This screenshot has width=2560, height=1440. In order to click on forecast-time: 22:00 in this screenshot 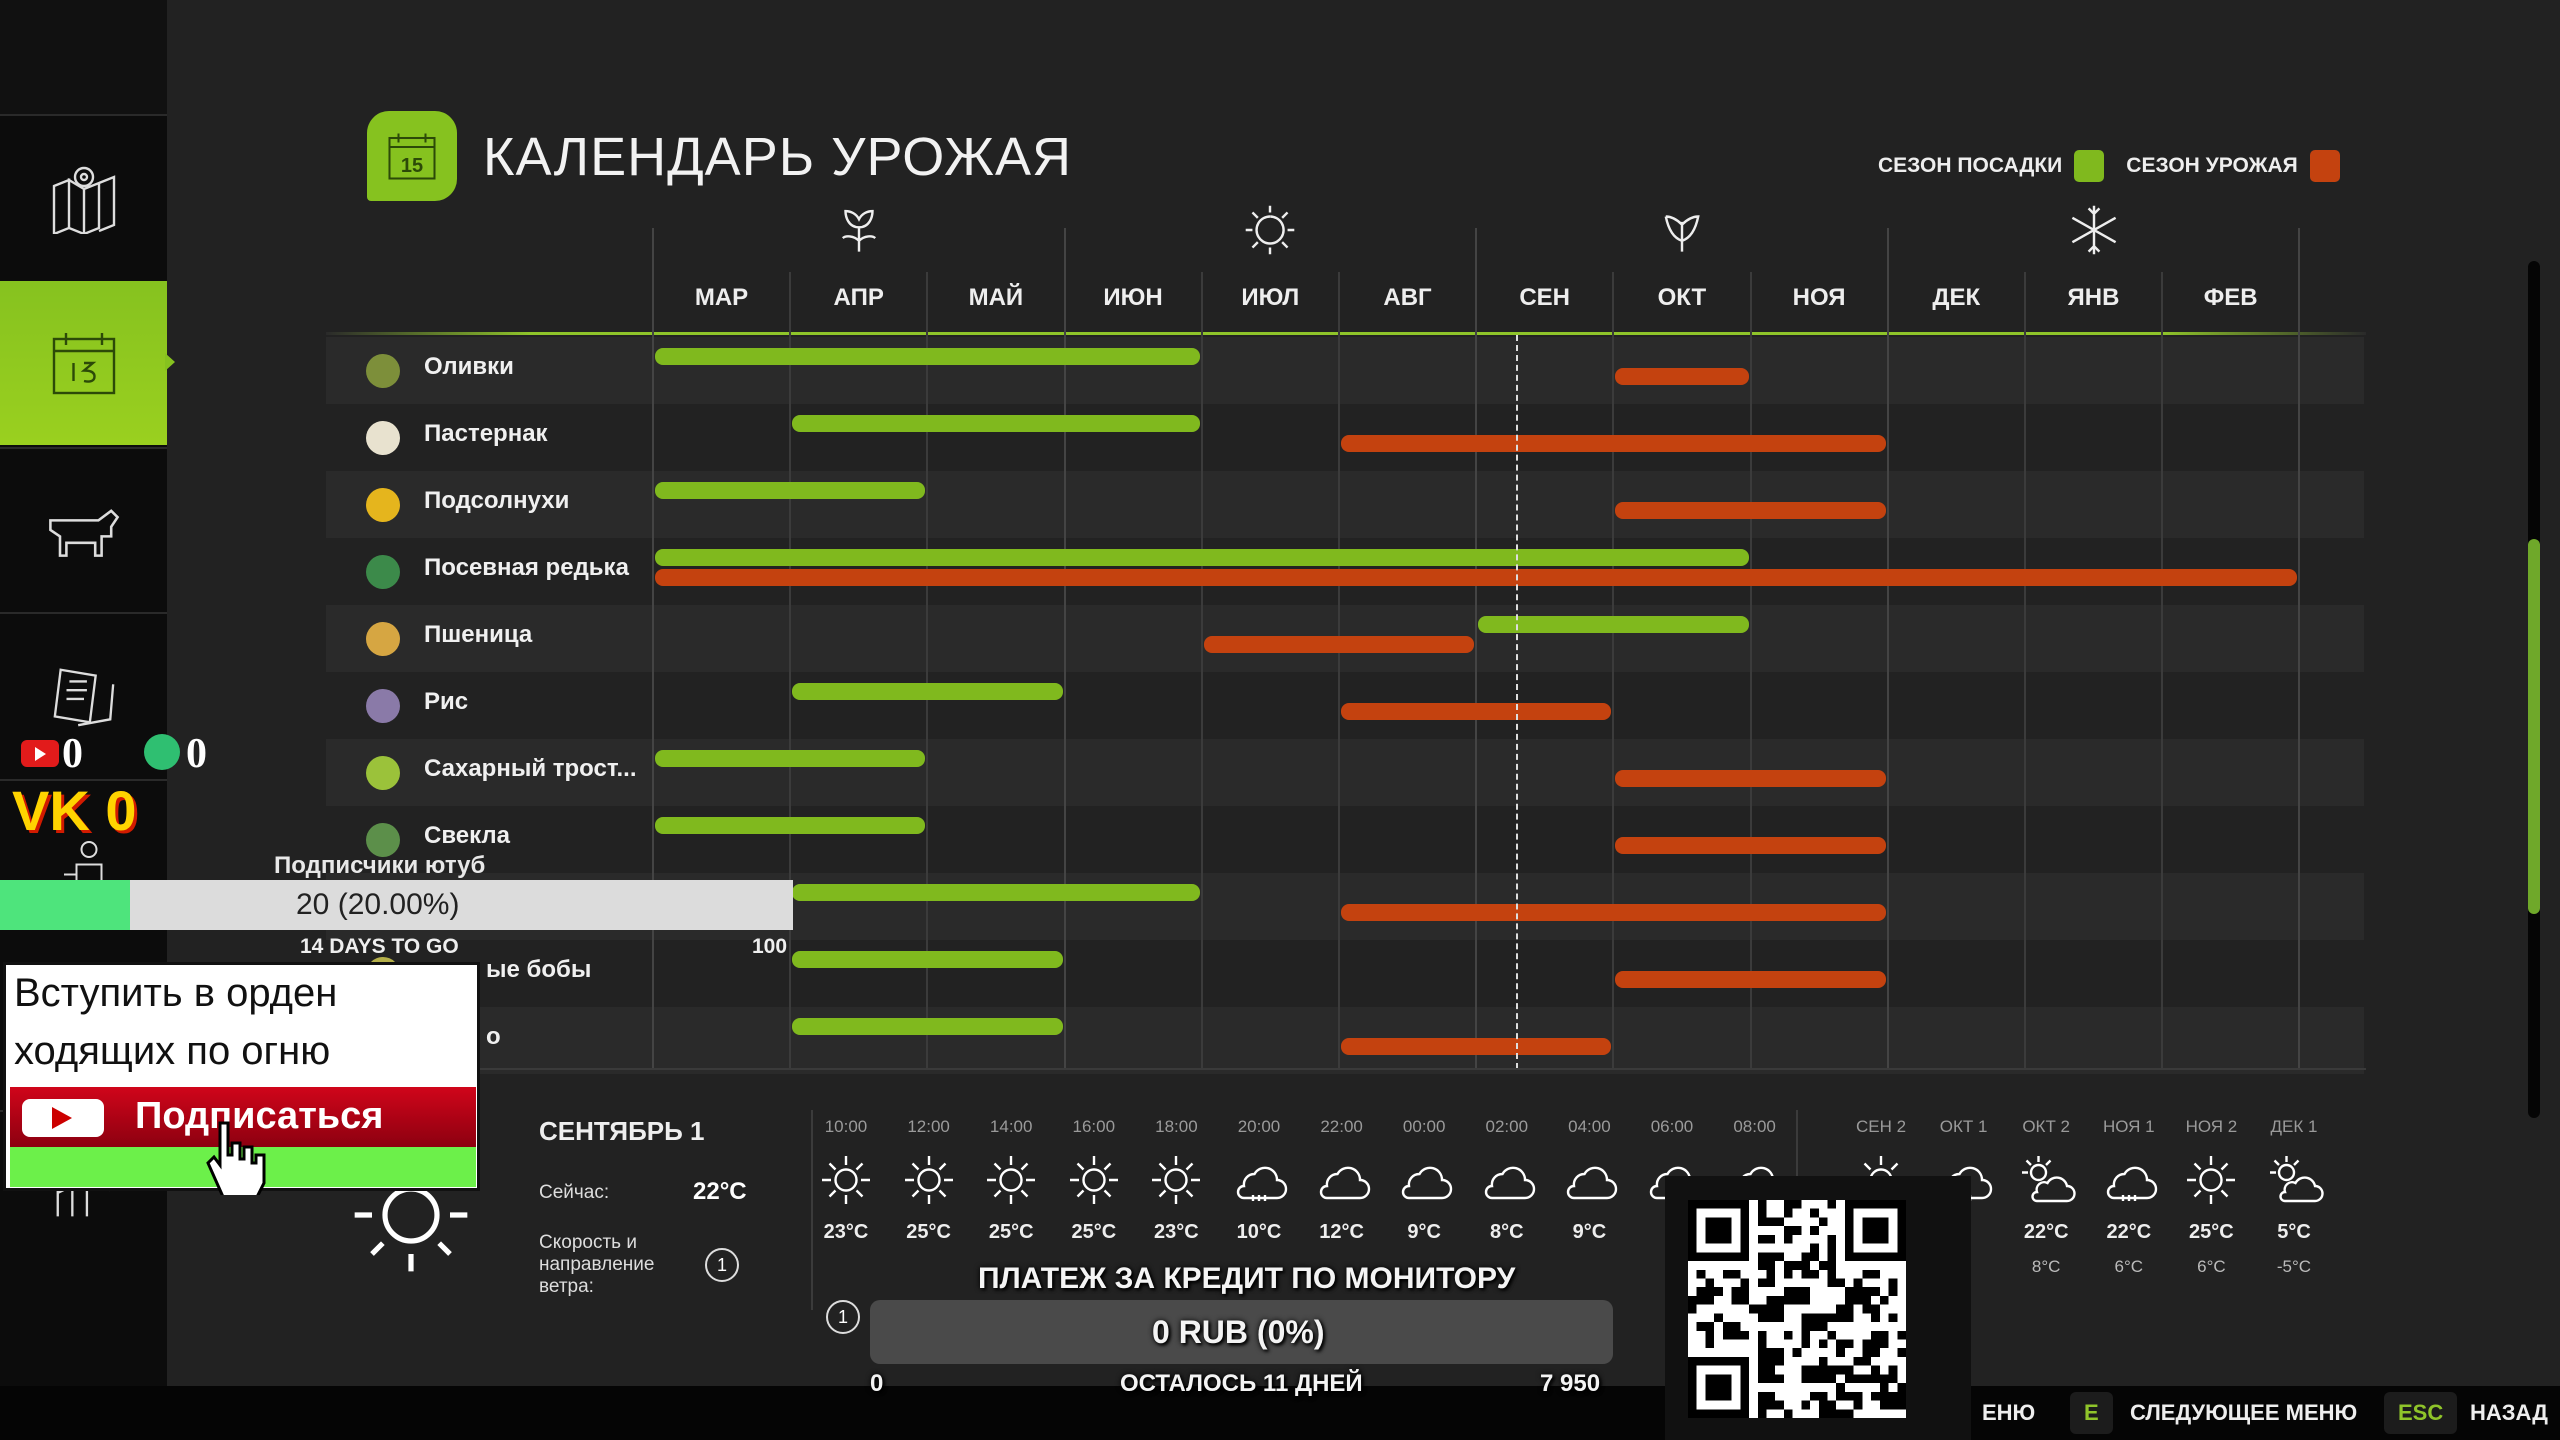, I will do `click(1341, 1126)`.